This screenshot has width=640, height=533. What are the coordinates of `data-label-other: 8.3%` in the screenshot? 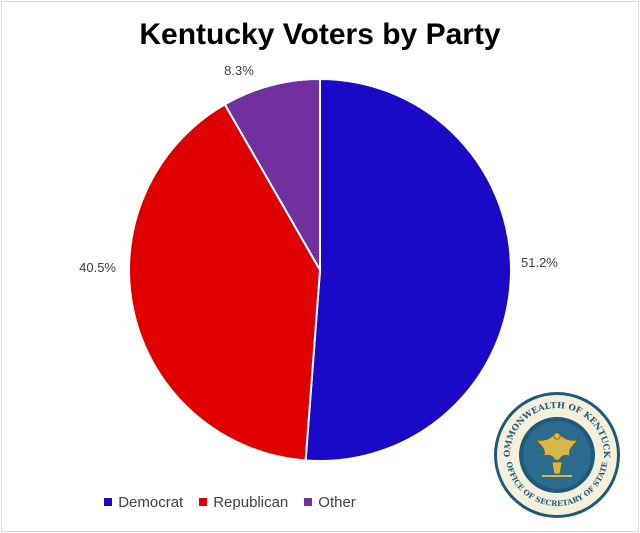 It's located at (239, 70).